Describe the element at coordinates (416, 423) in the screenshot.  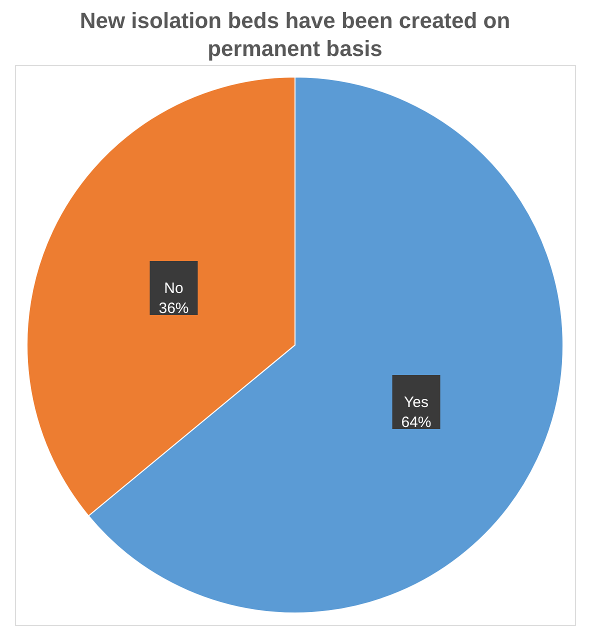
I see `data-label: 64%` at that location.